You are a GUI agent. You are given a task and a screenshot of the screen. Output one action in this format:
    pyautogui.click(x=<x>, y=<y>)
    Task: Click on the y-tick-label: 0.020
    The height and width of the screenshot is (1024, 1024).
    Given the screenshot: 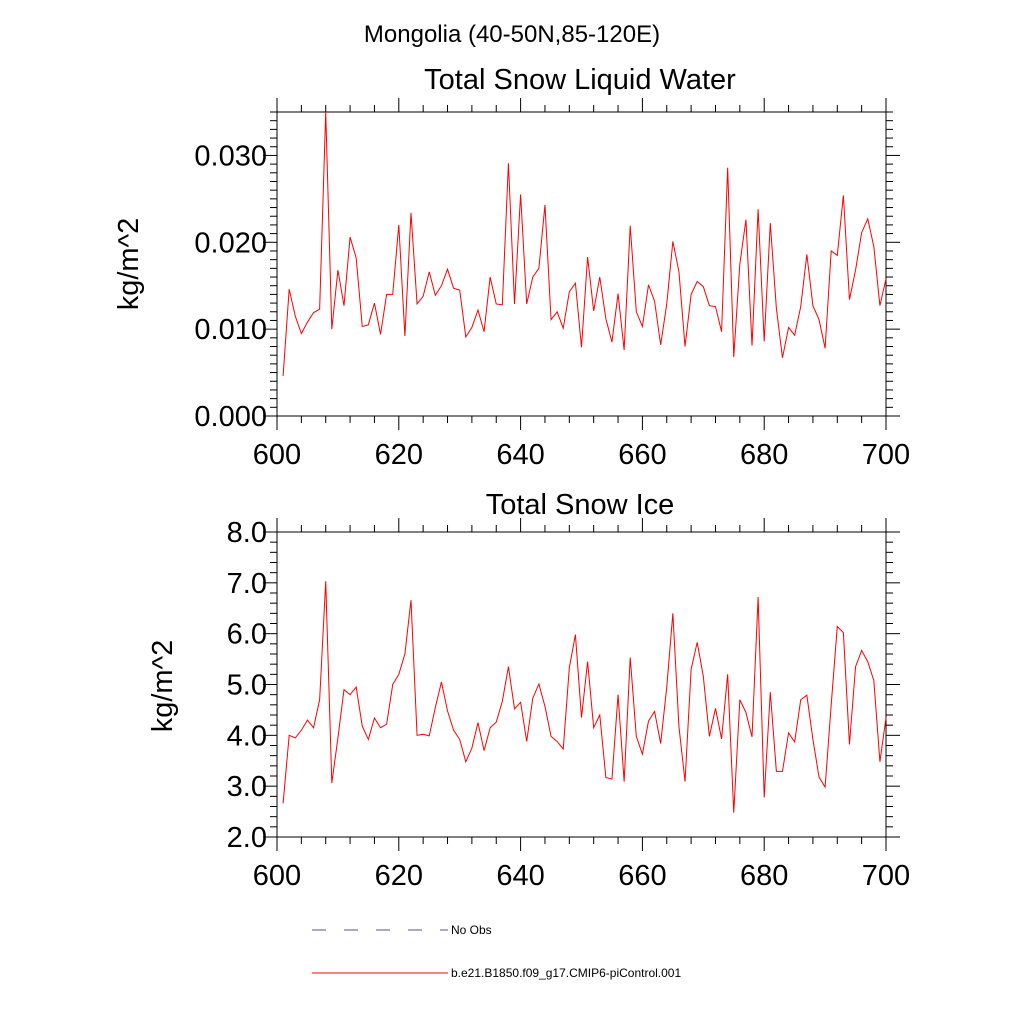 What is the action you would take?
    pyautogui.click(x=230, y=243)
    